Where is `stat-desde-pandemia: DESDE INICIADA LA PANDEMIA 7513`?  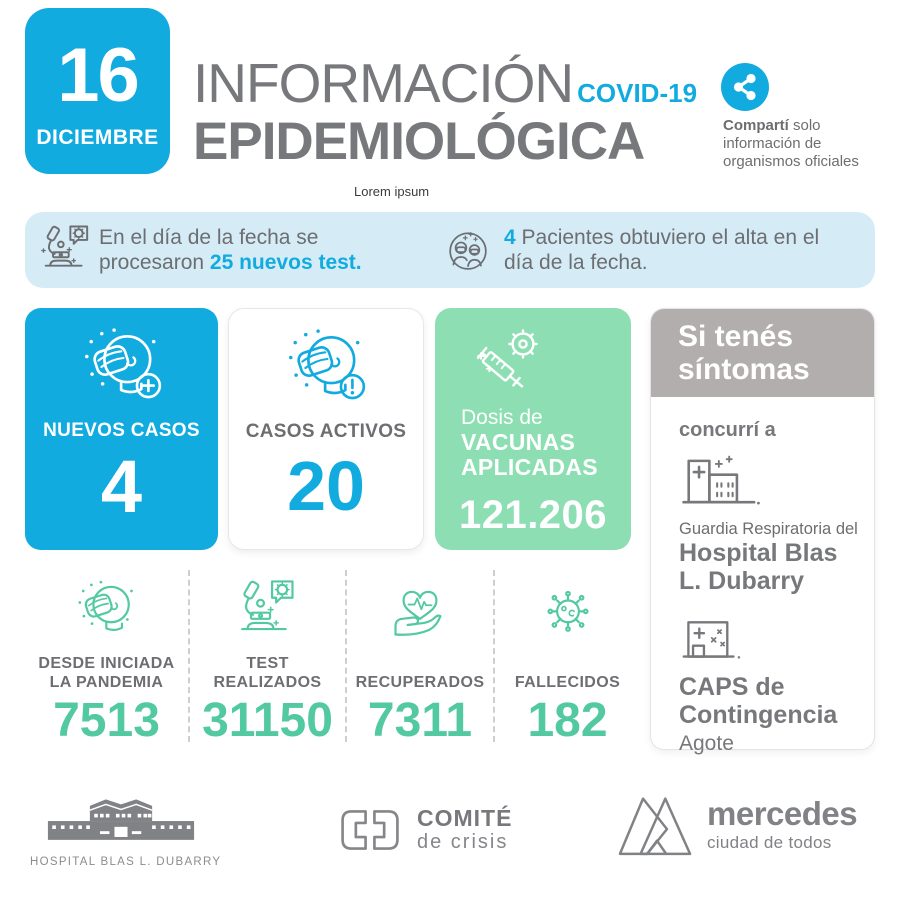
stat-desde-pandemia: DESDE INICIADA LA PANDEMIA 7513 is located at coordinates (106, 658).